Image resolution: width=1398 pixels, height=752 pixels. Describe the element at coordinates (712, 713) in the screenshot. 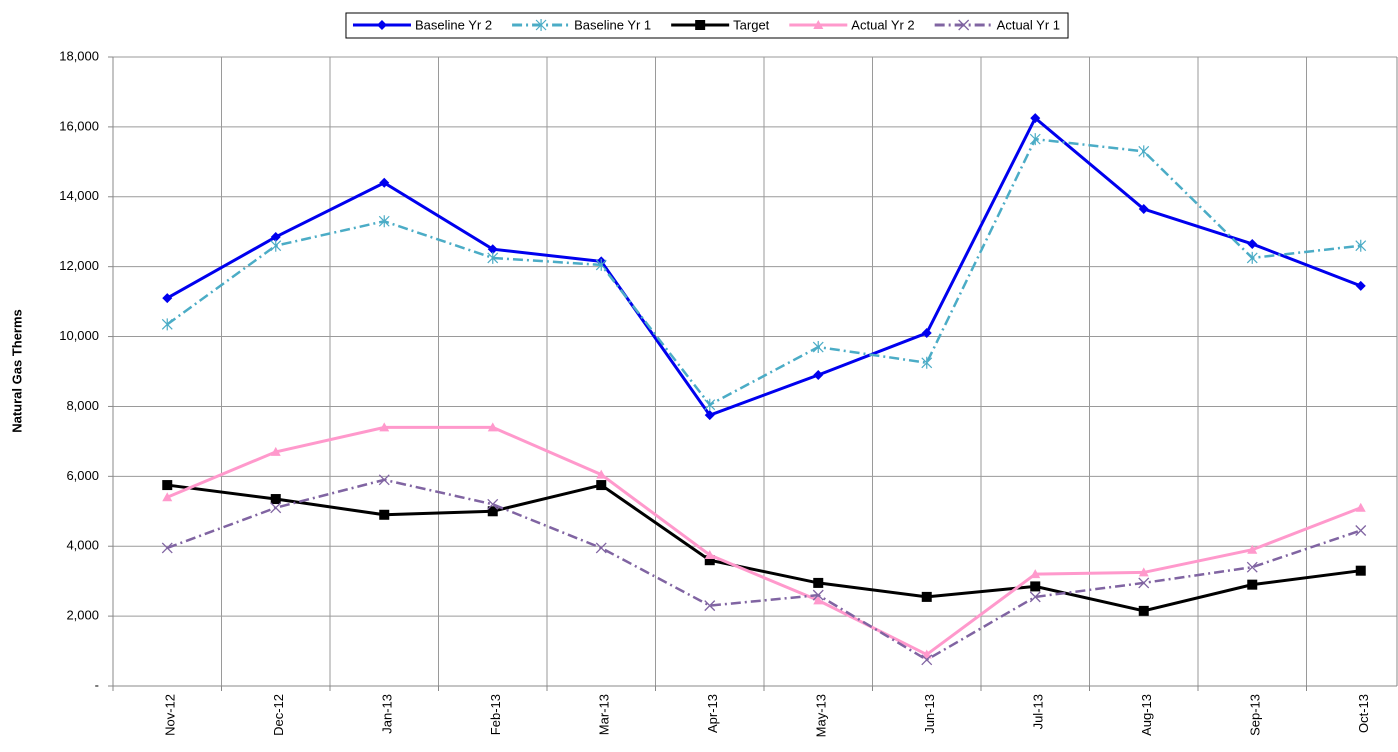

I see `x-tick-label: Apr-13` at that location.